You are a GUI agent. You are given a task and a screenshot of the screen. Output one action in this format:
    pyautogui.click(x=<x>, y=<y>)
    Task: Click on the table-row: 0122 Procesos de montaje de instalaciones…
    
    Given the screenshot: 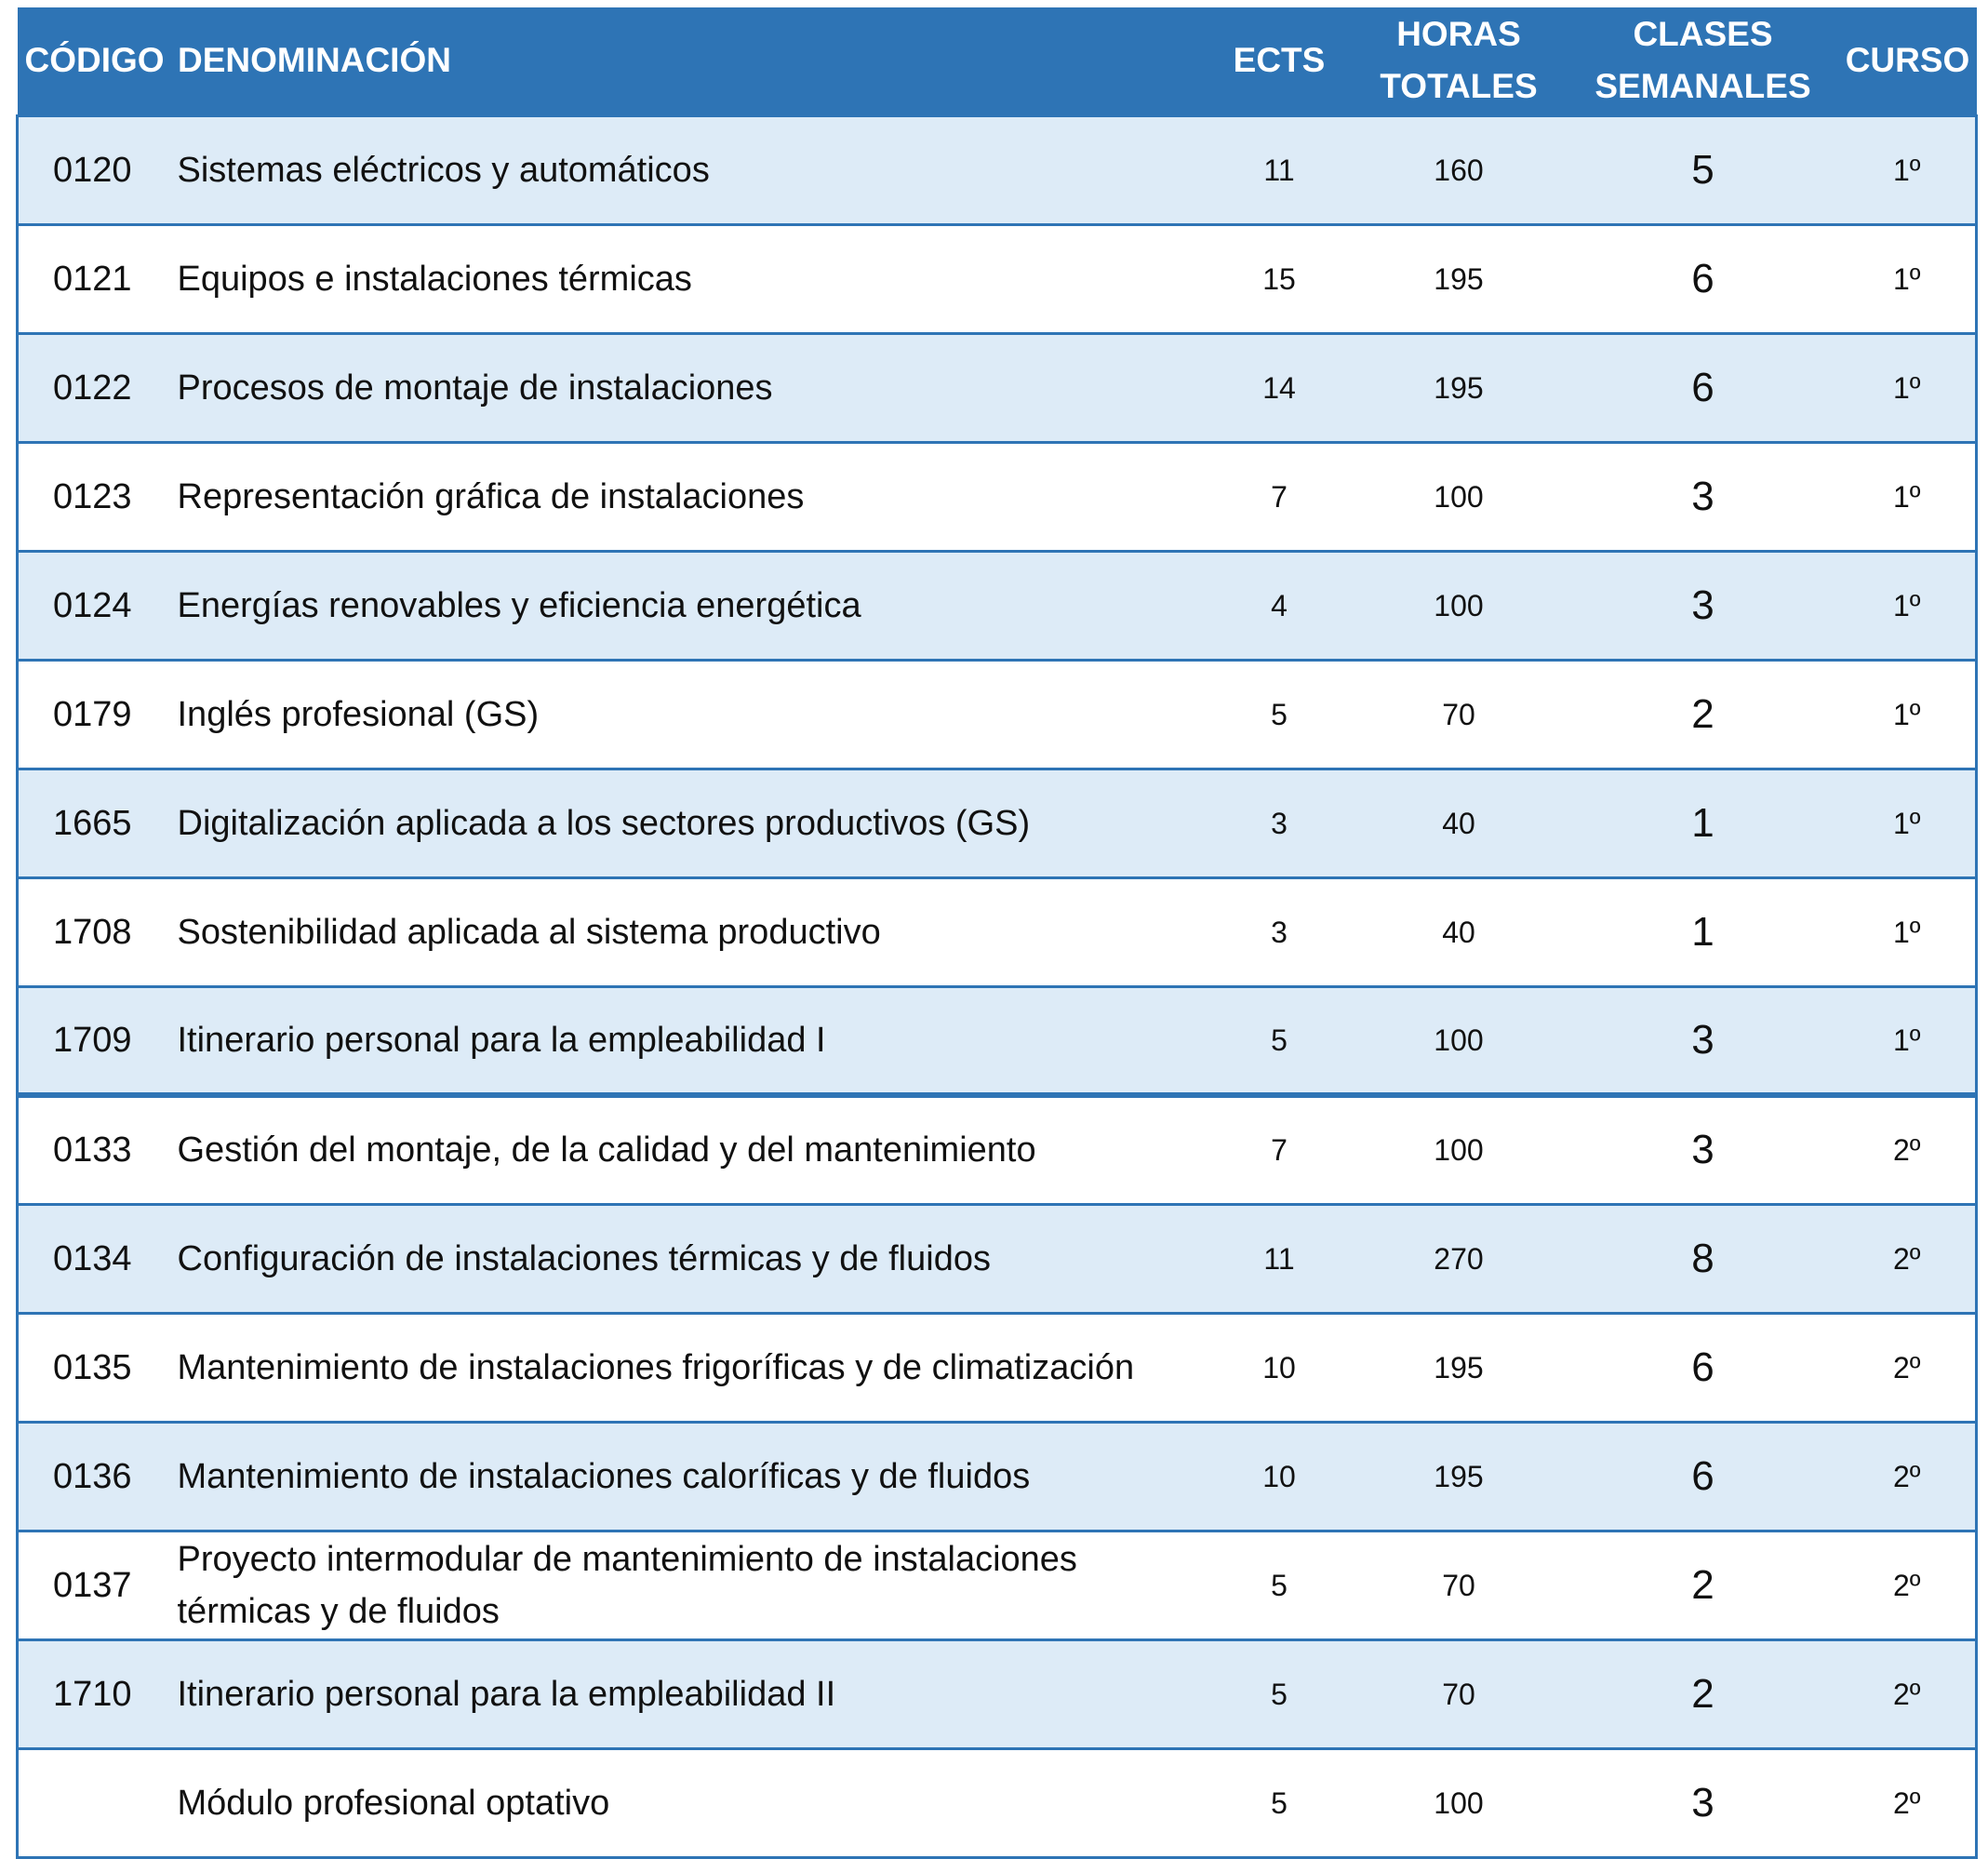 What is the action you would take?
    pyautogui.click(x=997, y=387)
    